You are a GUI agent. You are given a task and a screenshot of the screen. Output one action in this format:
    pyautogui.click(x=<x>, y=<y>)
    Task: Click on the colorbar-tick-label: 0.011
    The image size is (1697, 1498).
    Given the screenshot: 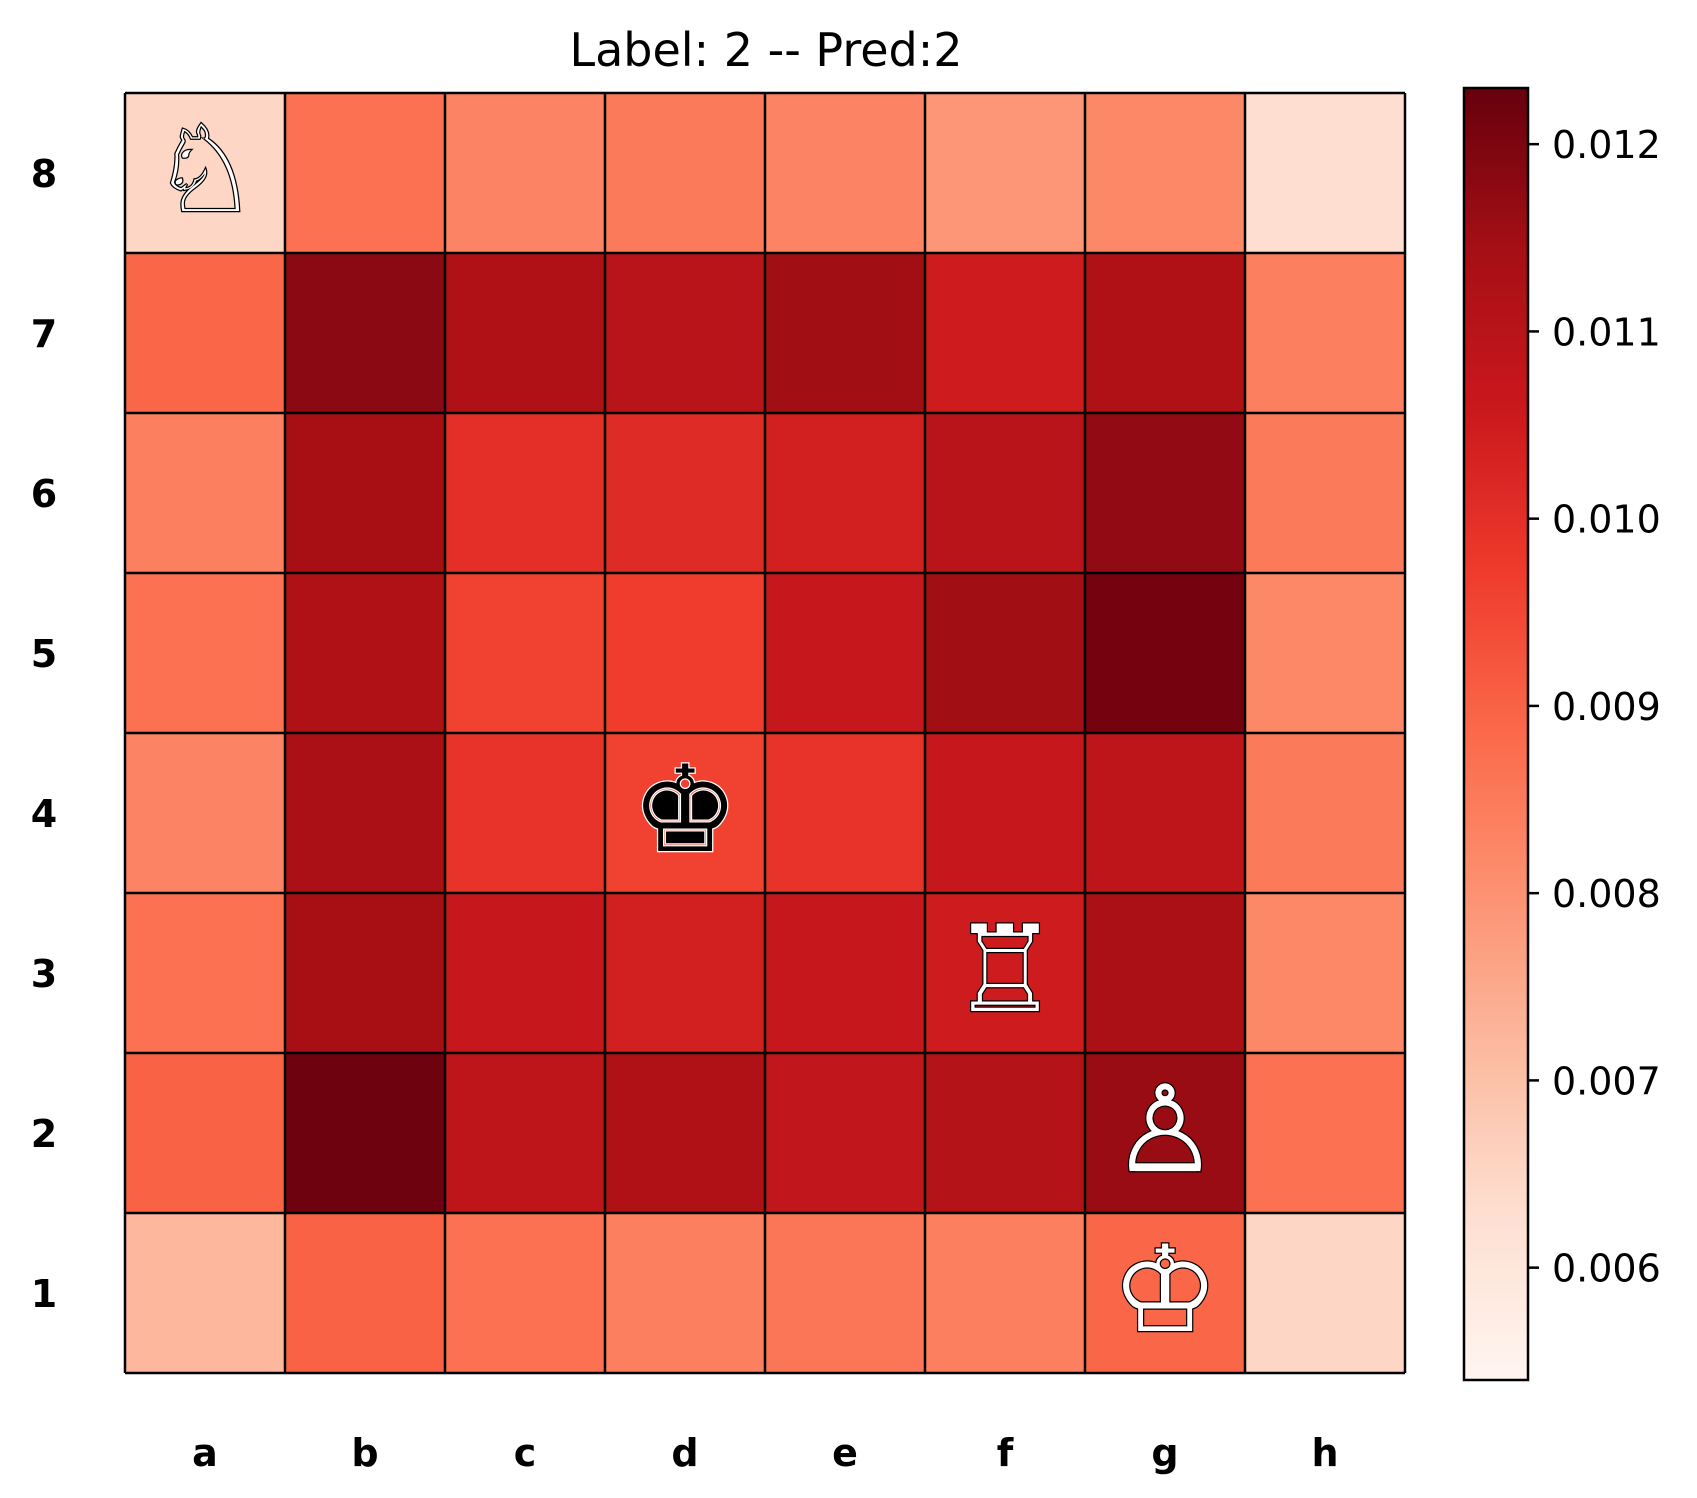 What is the action you would take?
    pyautogui.click(x=1606, y=332)
    